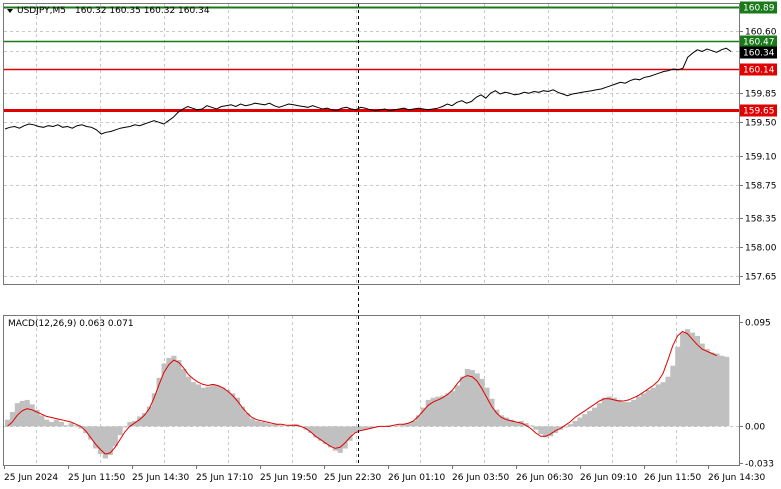  What do you see at coordinates (10, 11) in the screenshot?
I see `dropdown-triangle-icon` at bounding box center [10, 11].